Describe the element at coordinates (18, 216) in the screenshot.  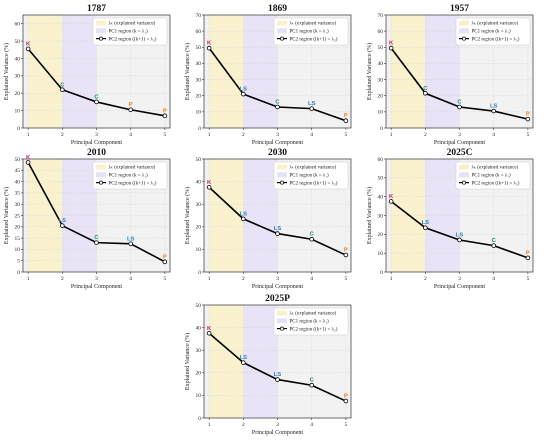
I see `y-tick-label: 25` at that location.